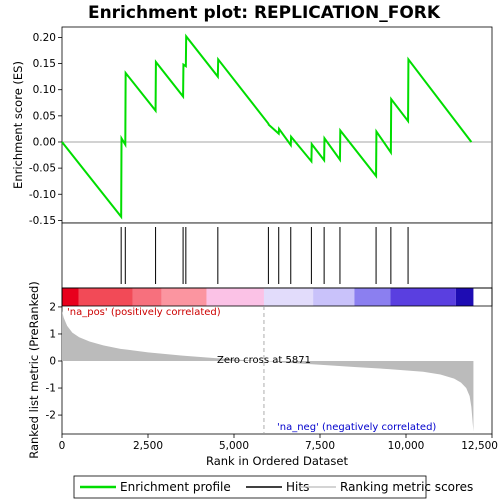  What do you see at coordinates (175, 487) in the screenshot?
I see `legend-label: Enrichment profile` at bounding box center [175, 487].